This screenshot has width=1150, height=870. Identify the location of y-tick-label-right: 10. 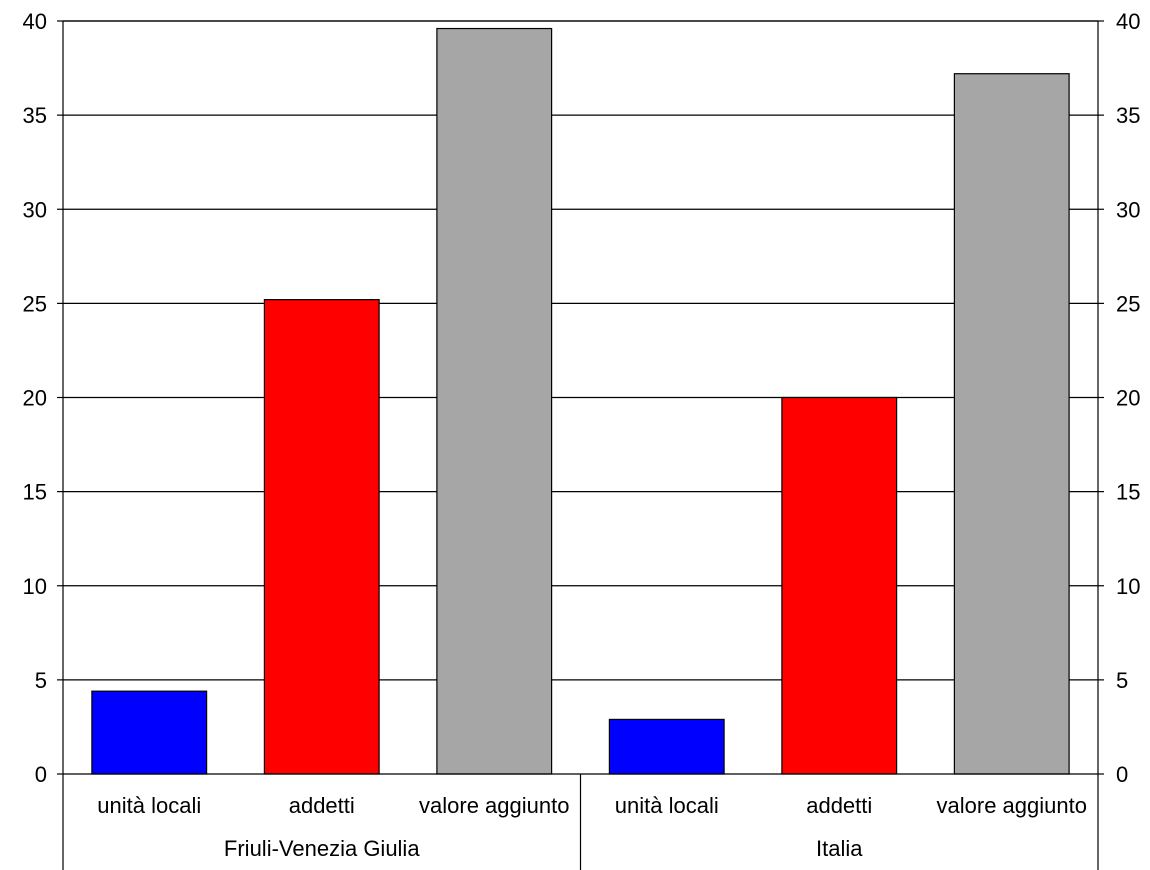
(1128, 586).